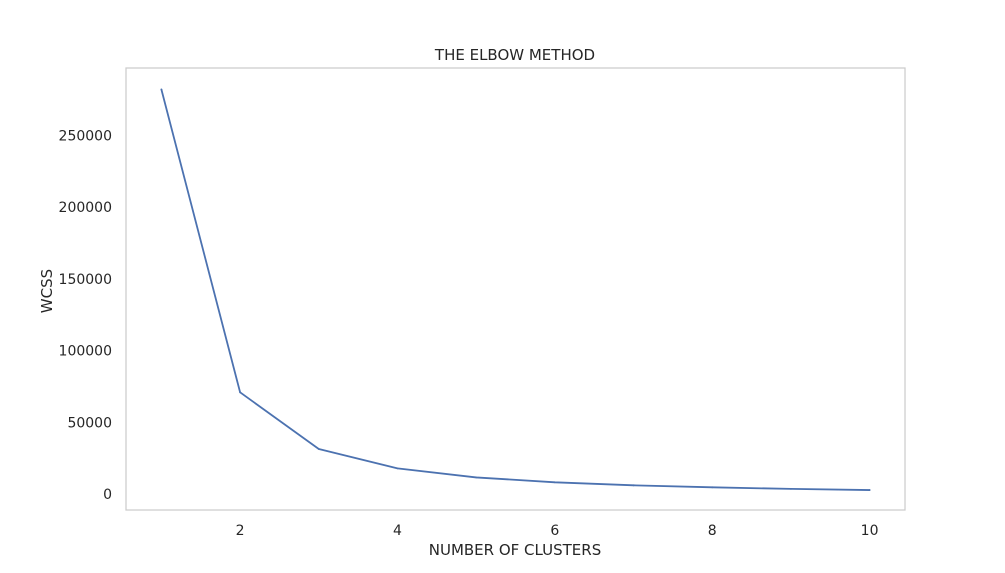 This screenshot has width=1005, height=573. Describe the element at coordinates (89, 423) in the screenshot. I see `y-tick-label: 50000` at that location.